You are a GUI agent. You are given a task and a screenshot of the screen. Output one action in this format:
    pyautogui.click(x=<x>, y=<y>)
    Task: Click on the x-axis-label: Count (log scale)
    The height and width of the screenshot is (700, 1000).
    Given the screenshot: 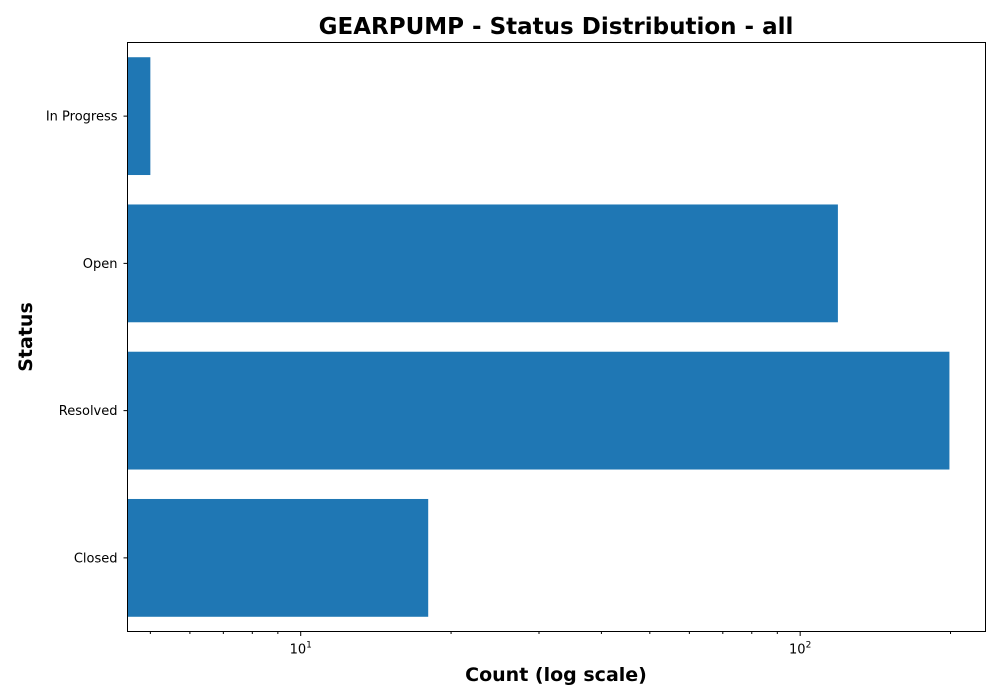 What is the action you would take?
    pyautogui.click(x=556, y=675)
    